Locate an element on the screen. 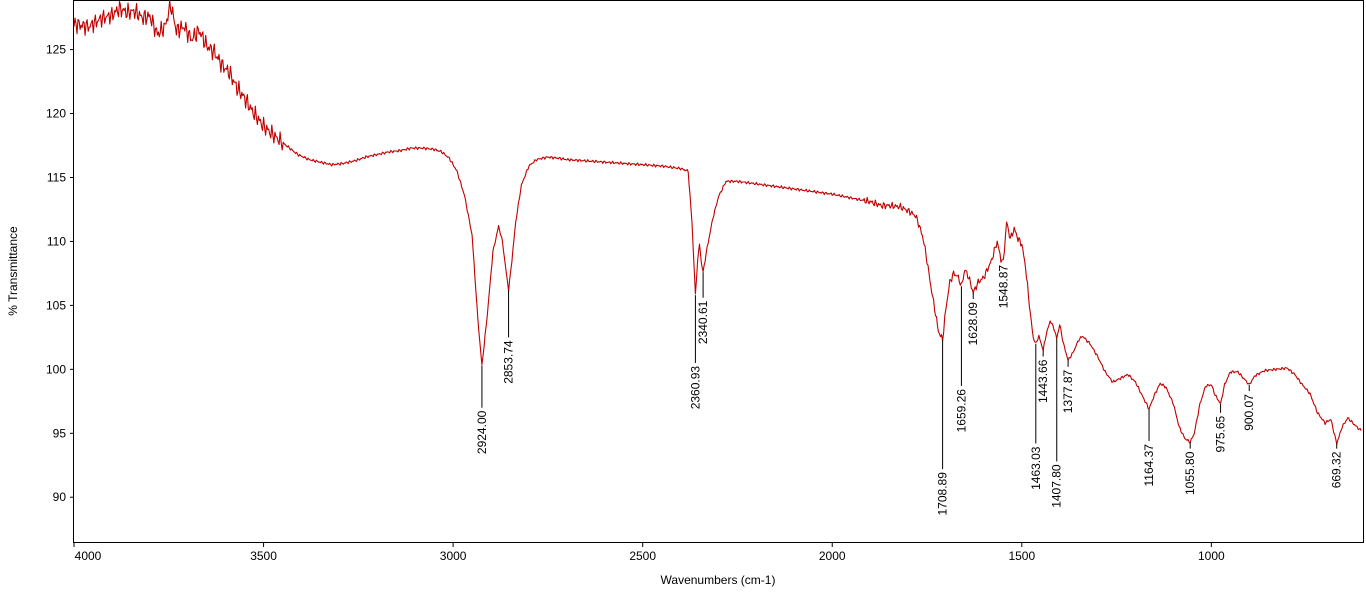  peak-annotation: 1463.03 is located at coordinates (1036, 416).